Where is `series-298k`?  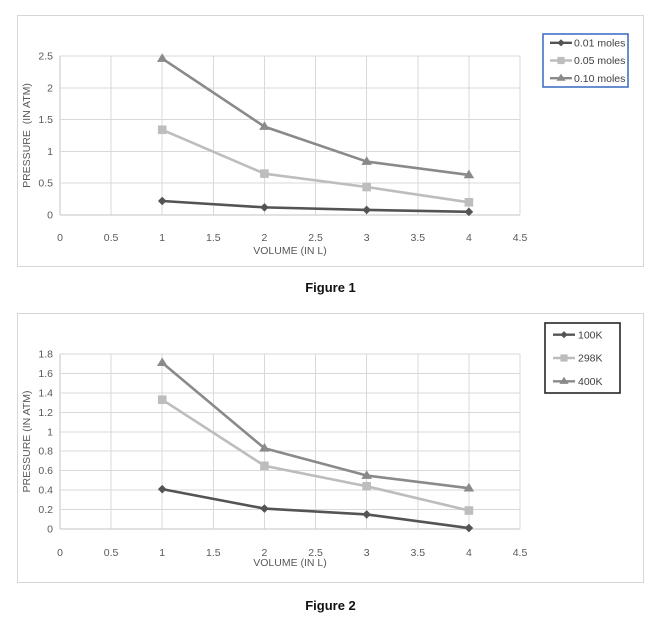 series-298k is located at coordinates (315, 455).